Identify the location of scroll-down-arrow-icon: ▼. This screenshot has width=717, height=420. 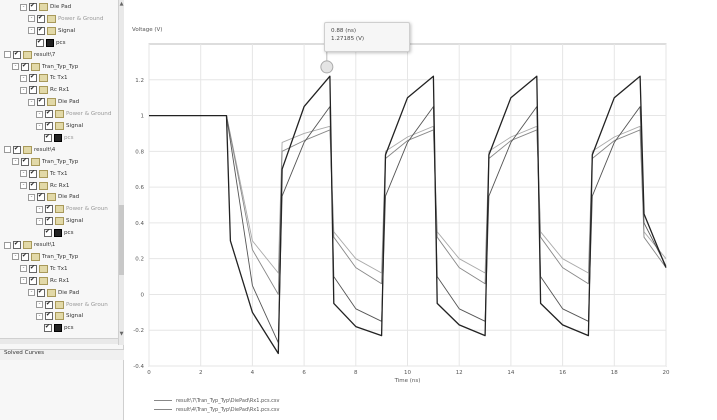
(121, 334).